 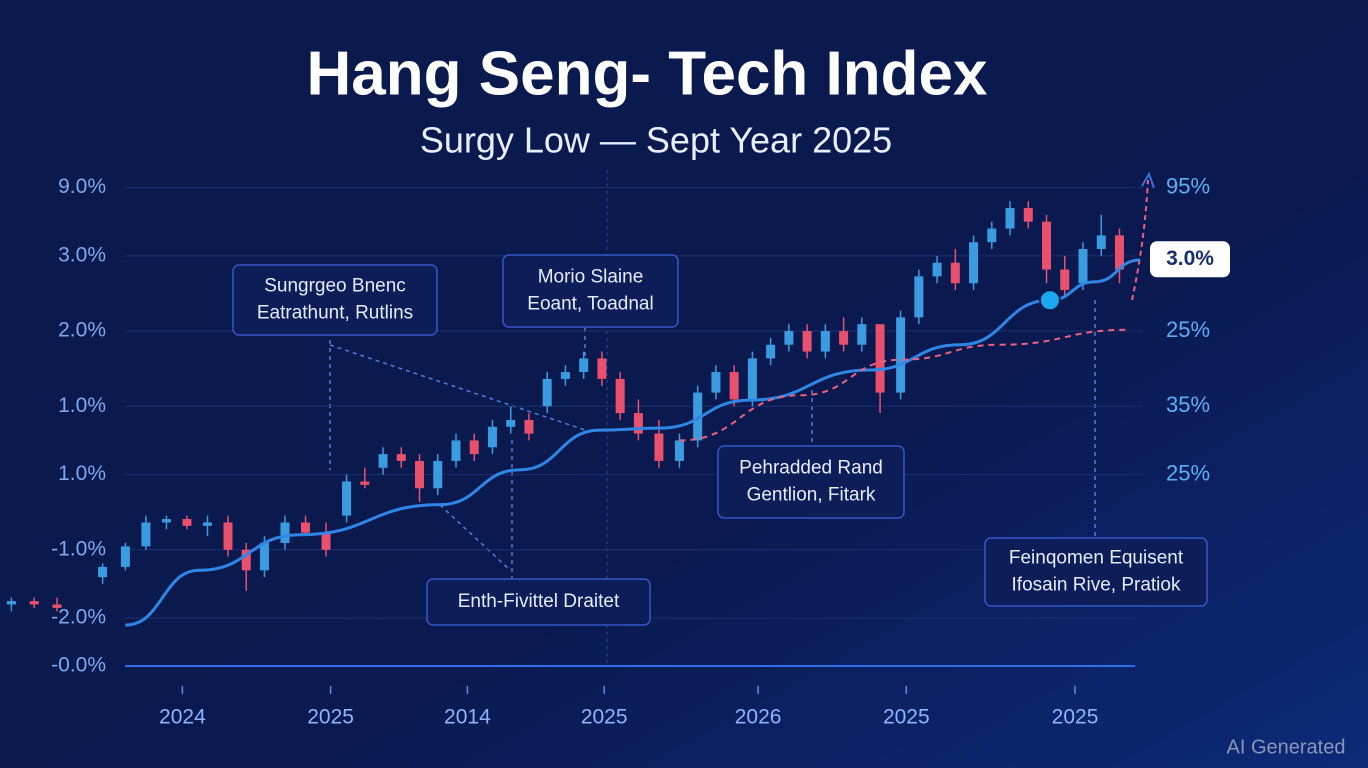 What do you see at coordinates (591, 277) in the screenshot?
I see `annotation-text: Morio Slaine` at bounding box center [591, 277].